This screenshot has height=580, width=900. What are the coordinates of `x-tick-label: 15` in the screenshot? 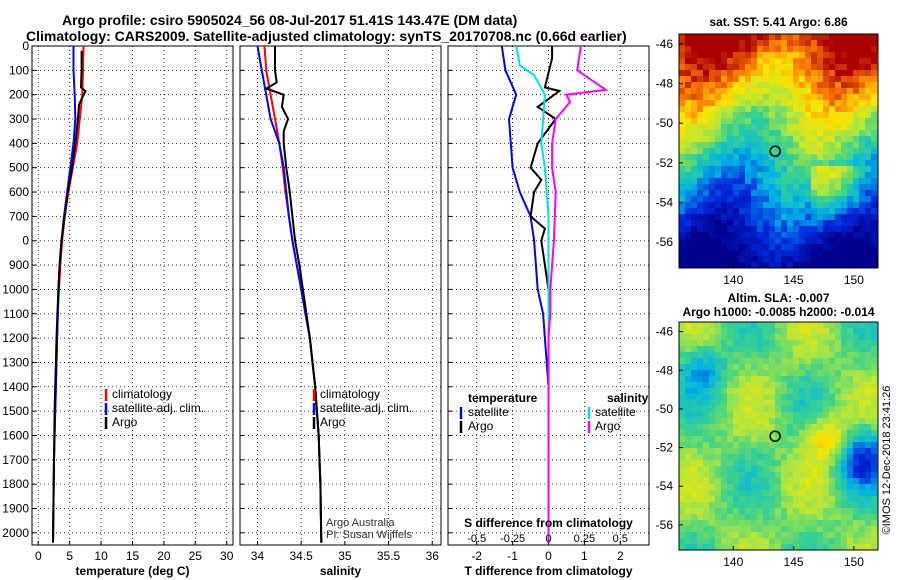 It's located at (133, 556).